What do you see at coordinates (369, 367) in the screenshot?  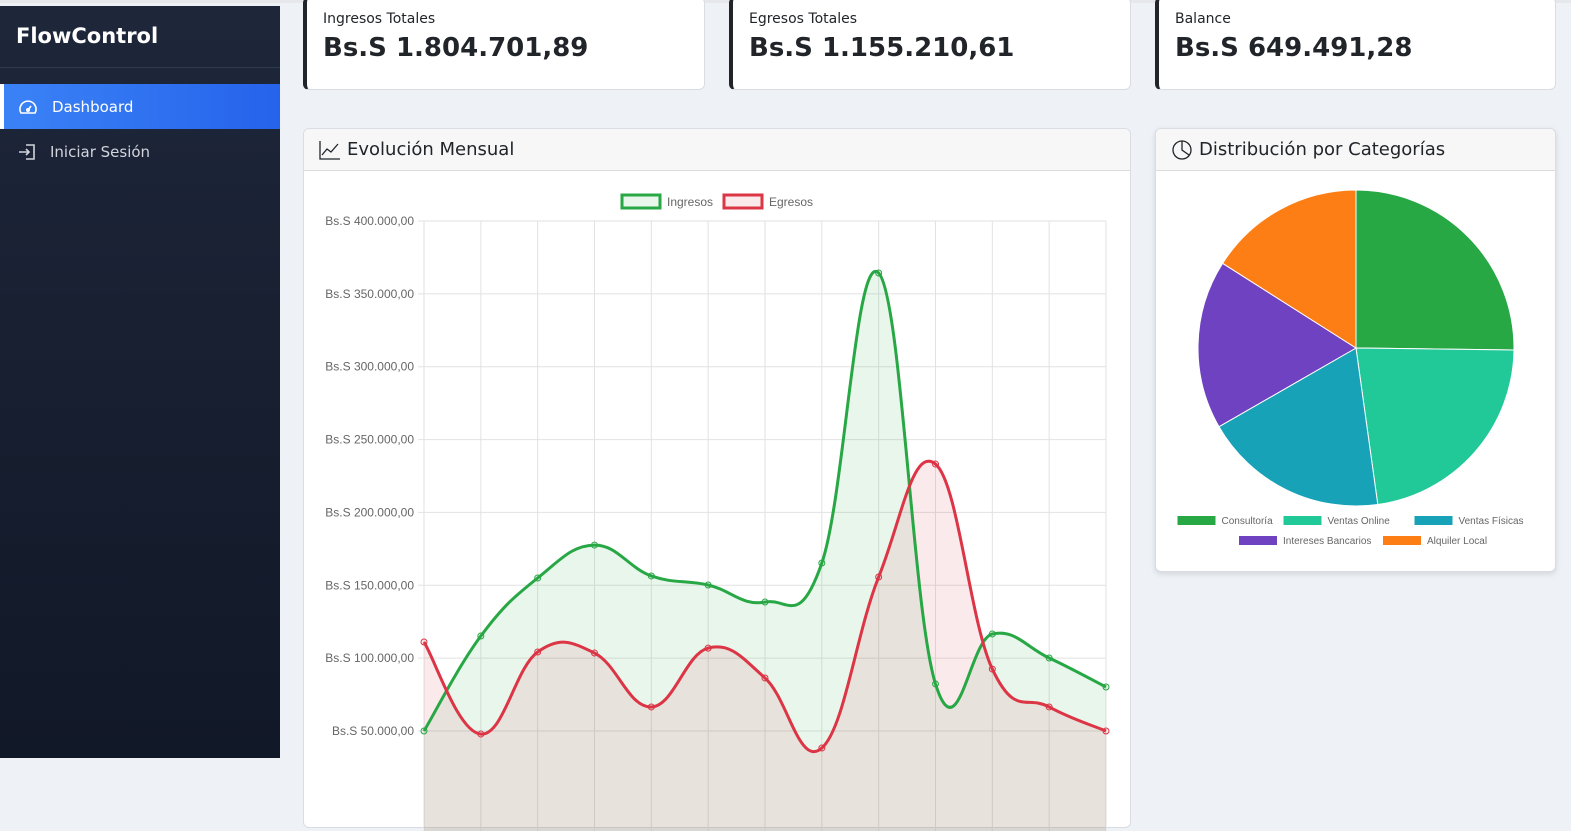 I see `y-tick-label: Bs.S 300.000,00` at bounding box center [369, 367].